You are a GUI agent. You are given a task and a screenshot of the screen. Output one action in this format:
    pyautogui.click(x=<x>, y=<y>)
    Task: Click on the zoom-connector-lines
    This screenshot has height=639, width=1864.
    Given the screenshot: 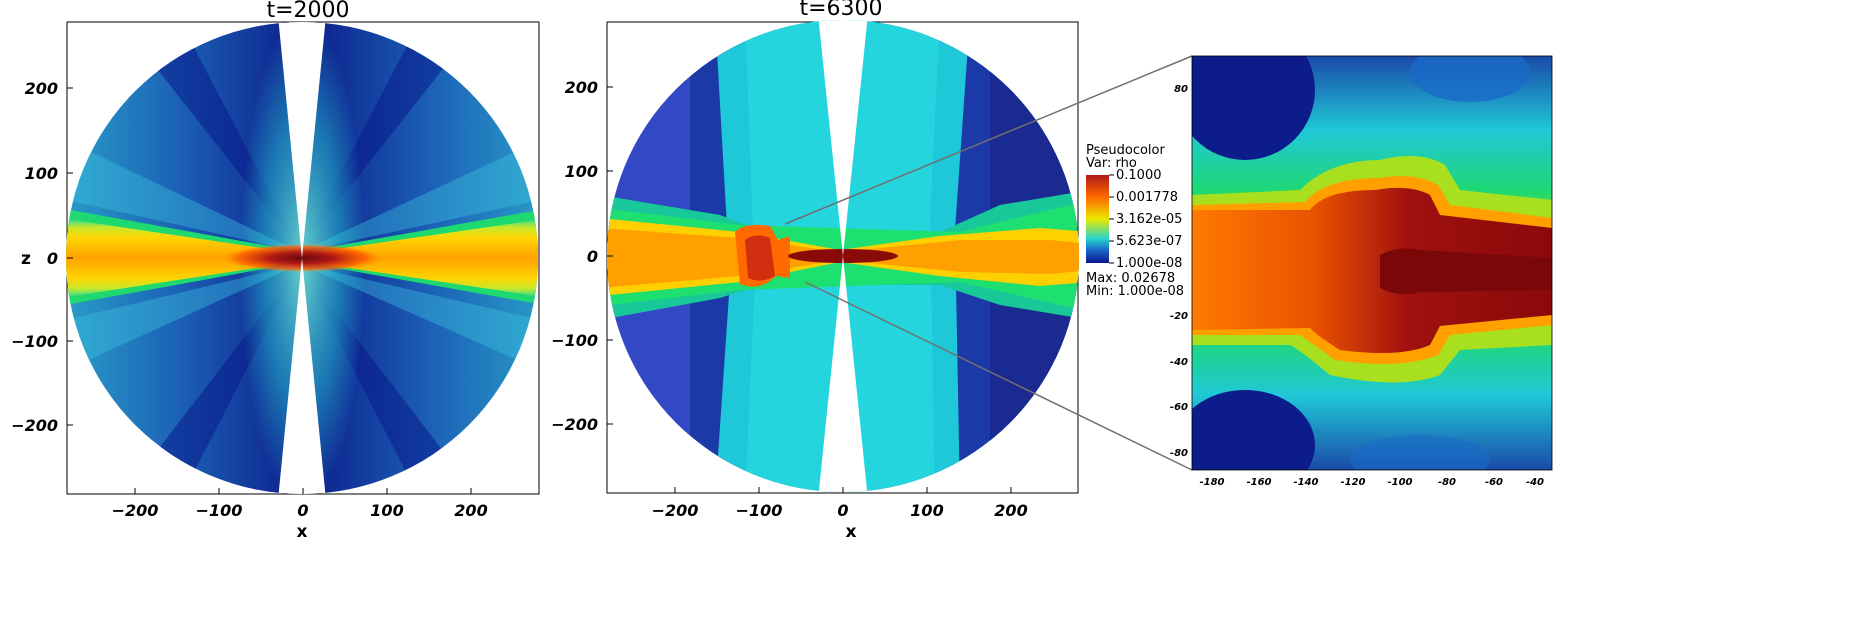 What is the action you would take?
    pyautogui.click(x=988, y=263)
    